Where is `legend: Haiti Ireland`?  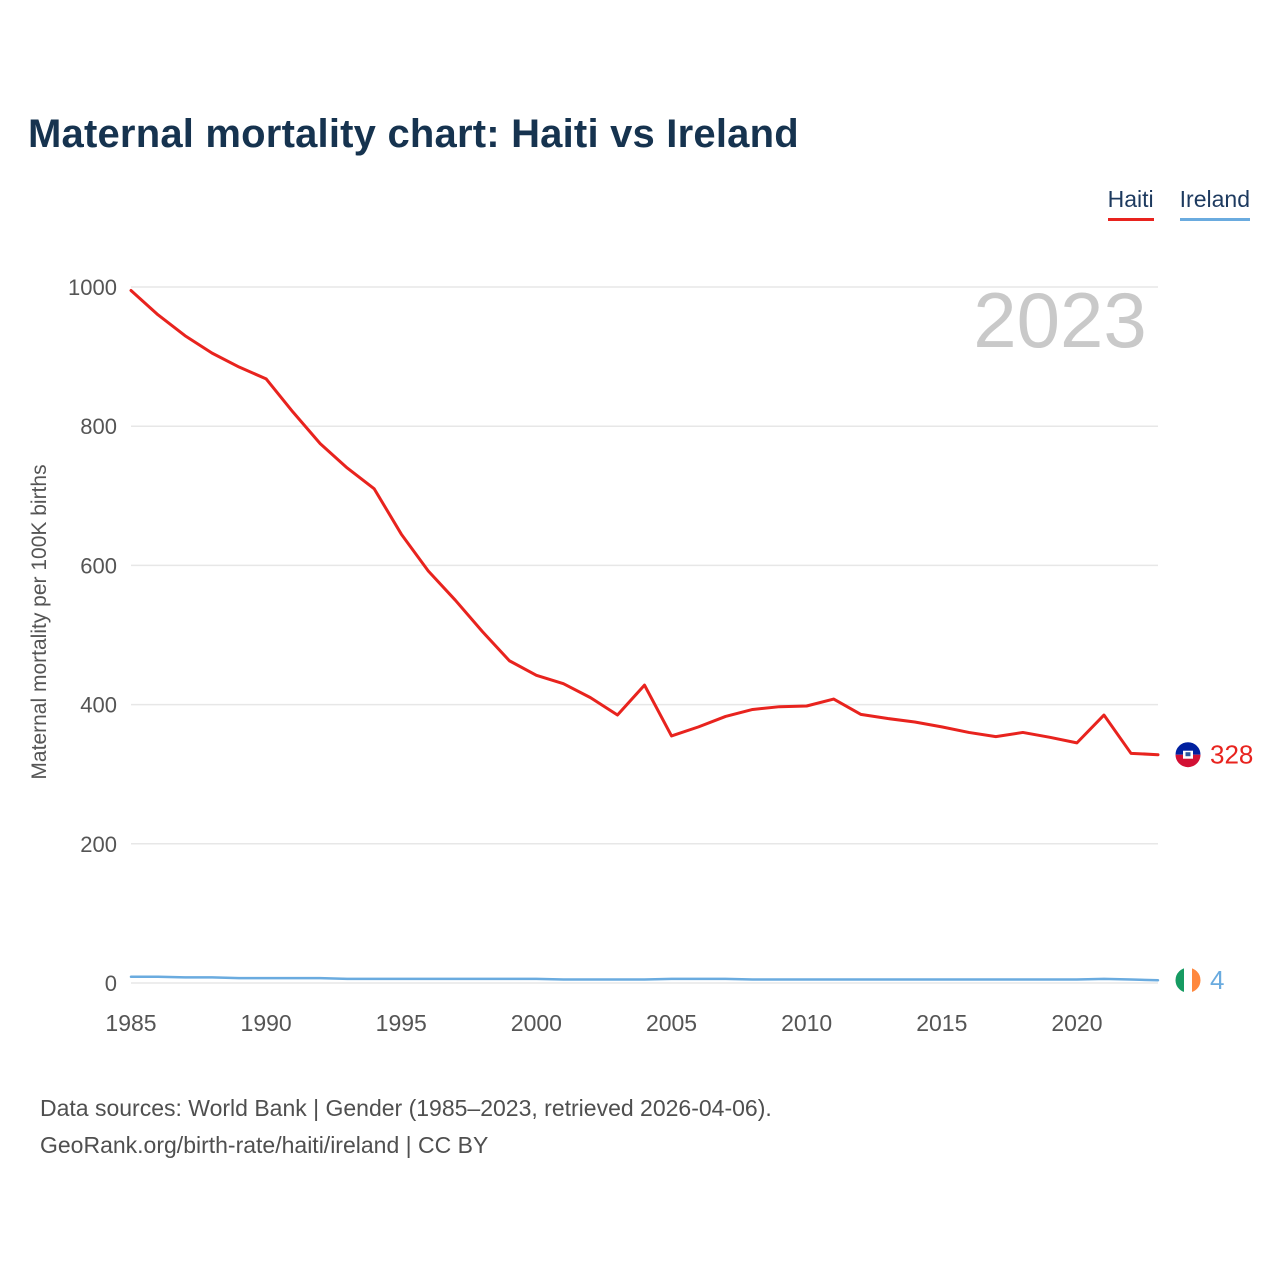
legend: Haiti Ireland is located at coordinates (1178, 203).